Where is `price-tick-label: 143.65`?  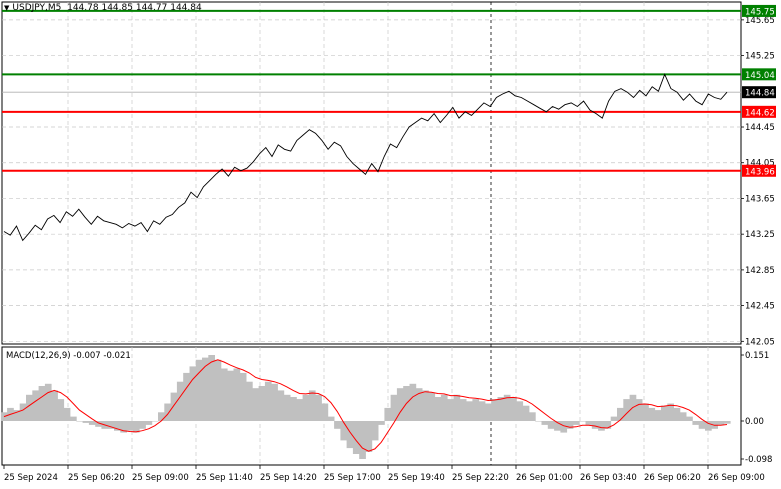
price-tick-label: 143.65 is located at coordinates (760, 199).